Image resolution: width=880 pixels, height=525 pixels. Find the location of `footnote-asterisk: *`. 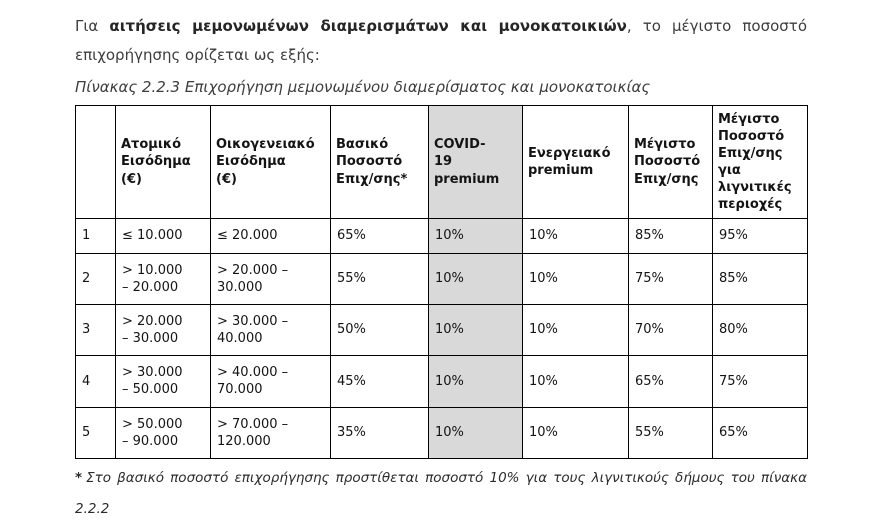

footnote-asterisk: * is located at coordinates (79, 477).